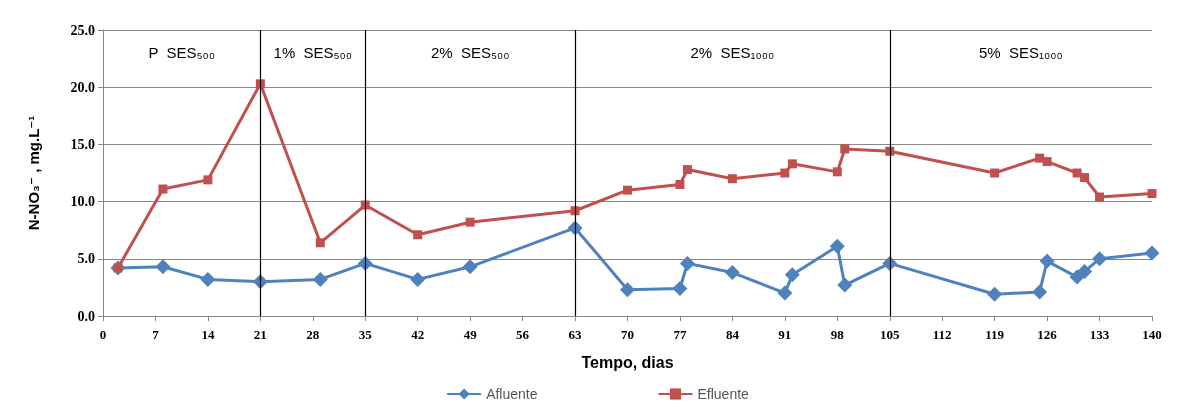 The width and height of the screenshot is (1195, 416). I want to click on x-tick-label: 70, so click(627, 334).